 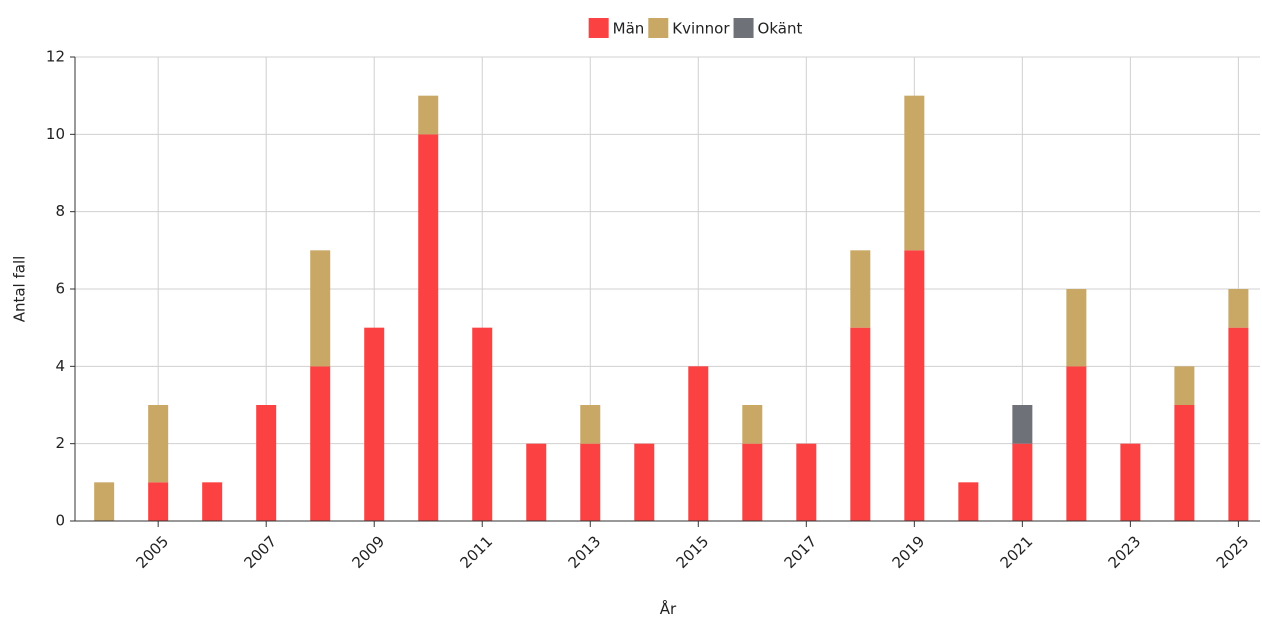 What do you see at coordinates (701, 29) in the screenshot?
I see `legend-label: Kvinnor` at bounding box center [701, 29].